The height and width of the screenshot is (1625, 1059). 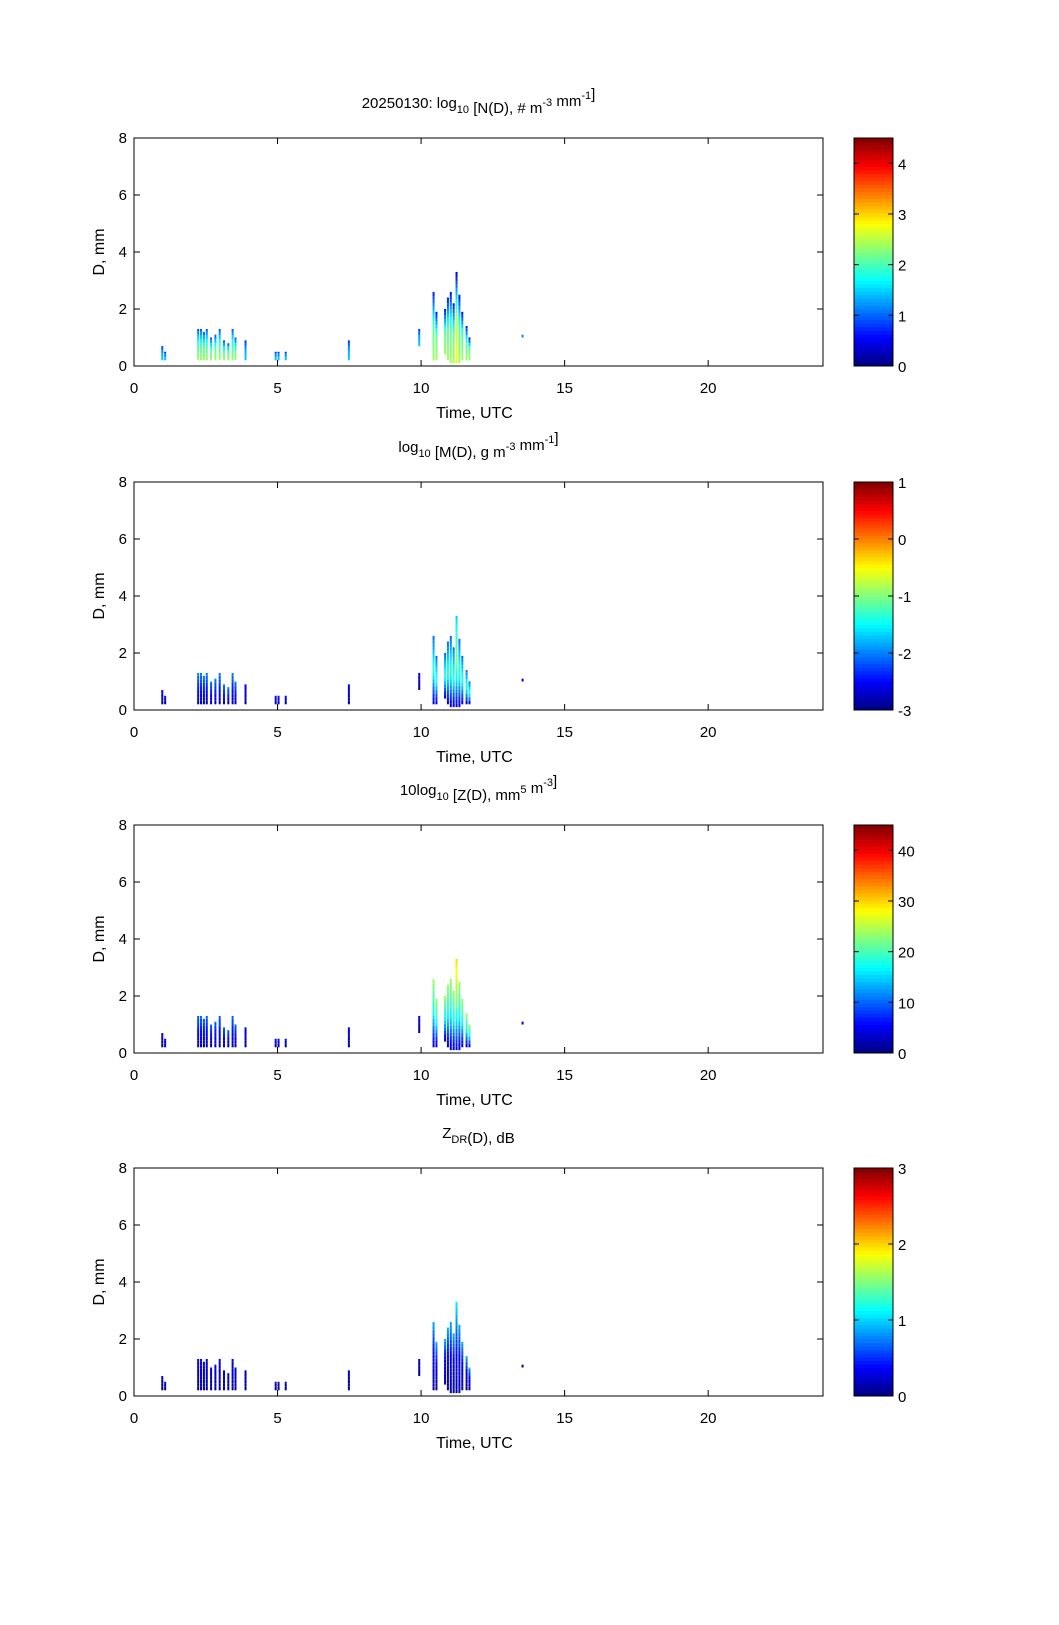 What do you see at coordinates (474, 1443) in the screenshot?
I see `x-axis-label: Time, UTC` at bounding box center [474, 1443].